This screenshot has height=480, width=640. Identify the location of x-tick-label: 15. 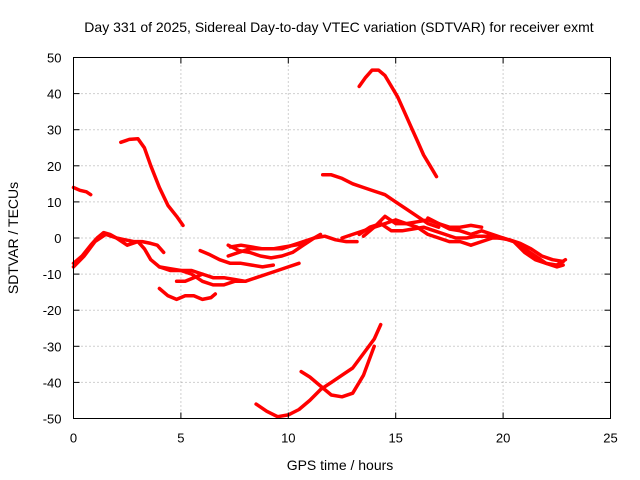
(395, 438).